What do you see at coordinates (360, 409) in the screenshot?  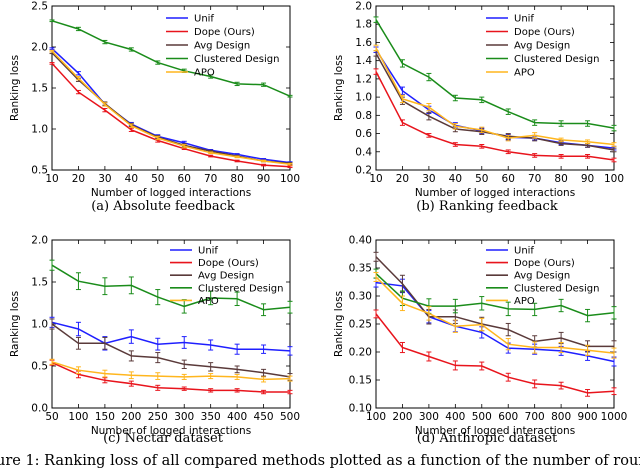 I see `y-tick-label: 0.10` at bounding box center [360, 409].